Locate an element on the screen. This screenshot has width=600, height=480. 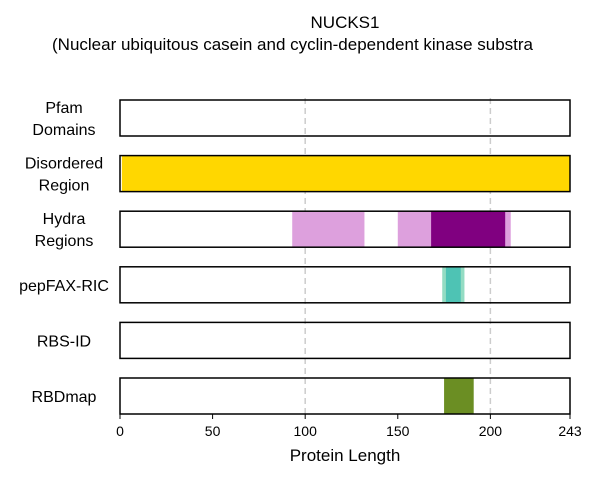
x-axis: 0 50 100 150 200 243 is located at coordinates (349, 426).